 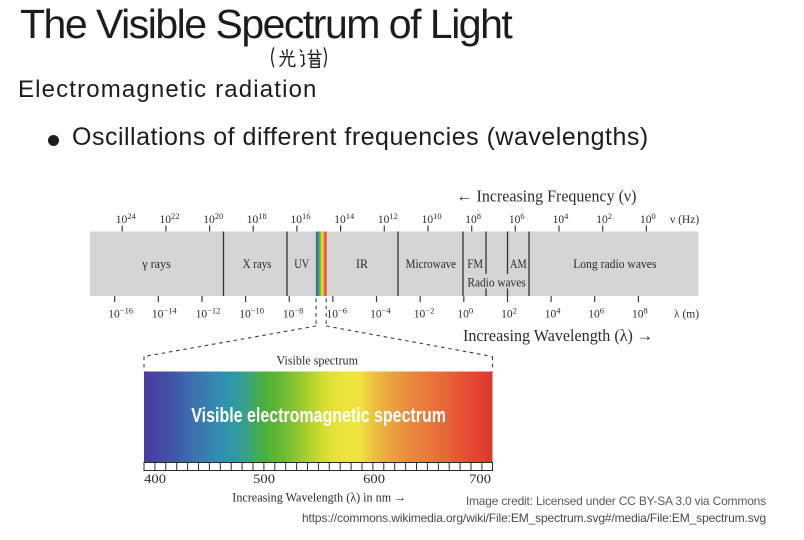 What do you see at coordinates (388, 218) in the screenshot?
I see `svg-text: 10¹²` at bounding box center [388, 218].